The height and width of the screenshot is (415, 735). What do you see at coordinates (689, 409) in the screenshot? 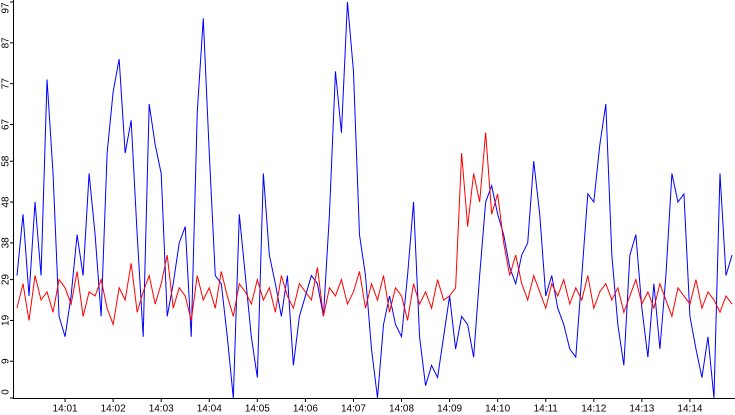
I see `x-tick-label: 14:14` at bounding box center [689, 409].